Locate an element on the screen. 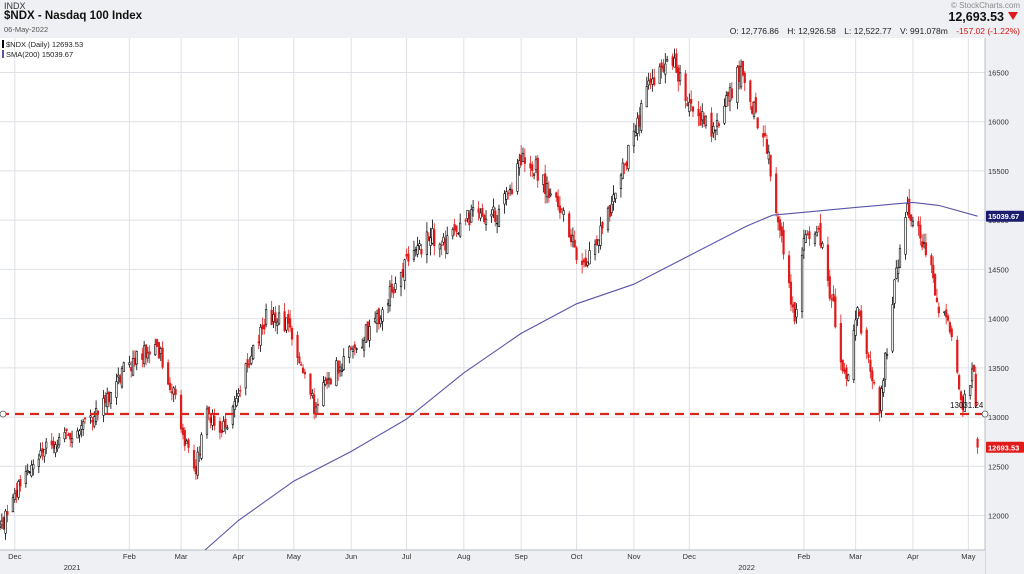 This screenshot has height=574, width=1024. open-value: O: 12,776.86 is located at coordinates (754, 31).